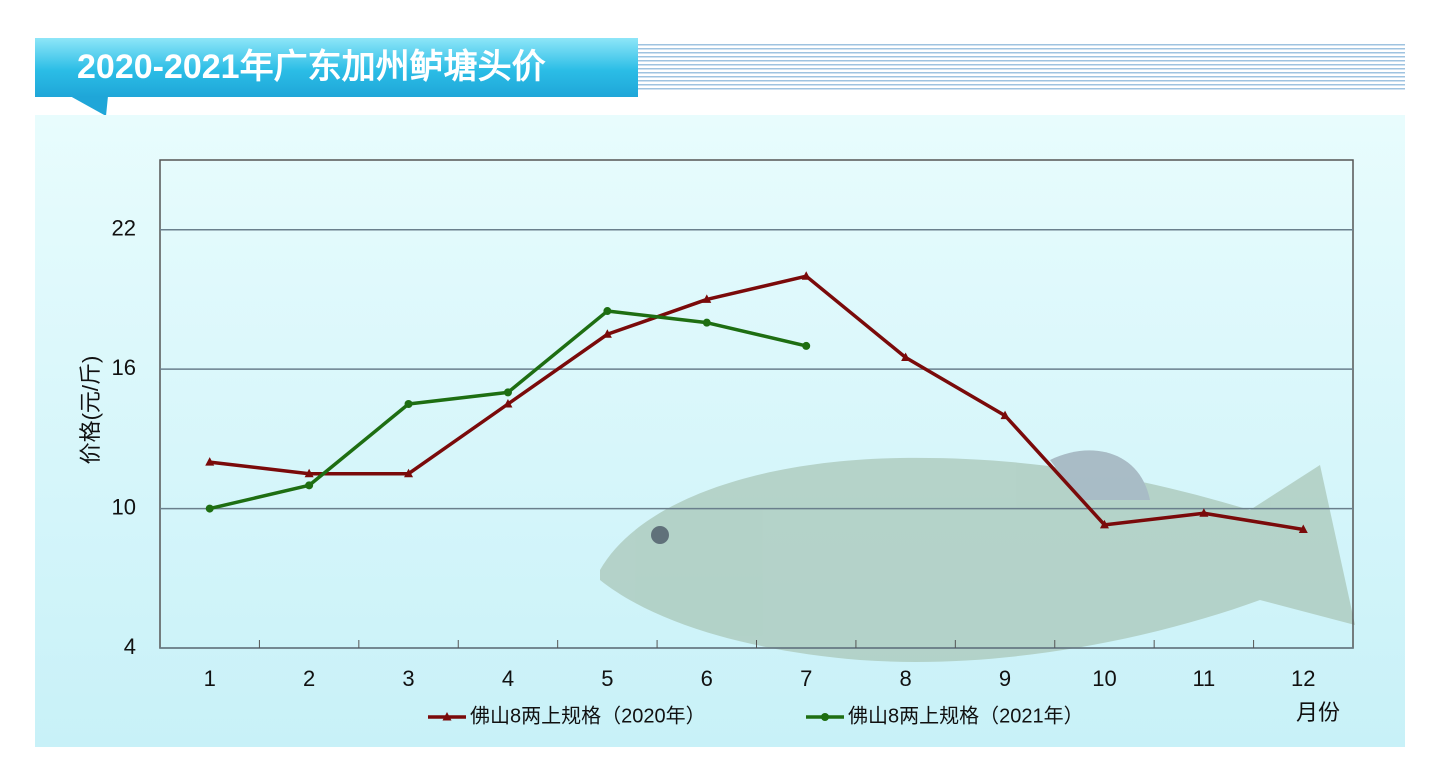  I want to click on x-tick-label: 5, so click(607, 678).